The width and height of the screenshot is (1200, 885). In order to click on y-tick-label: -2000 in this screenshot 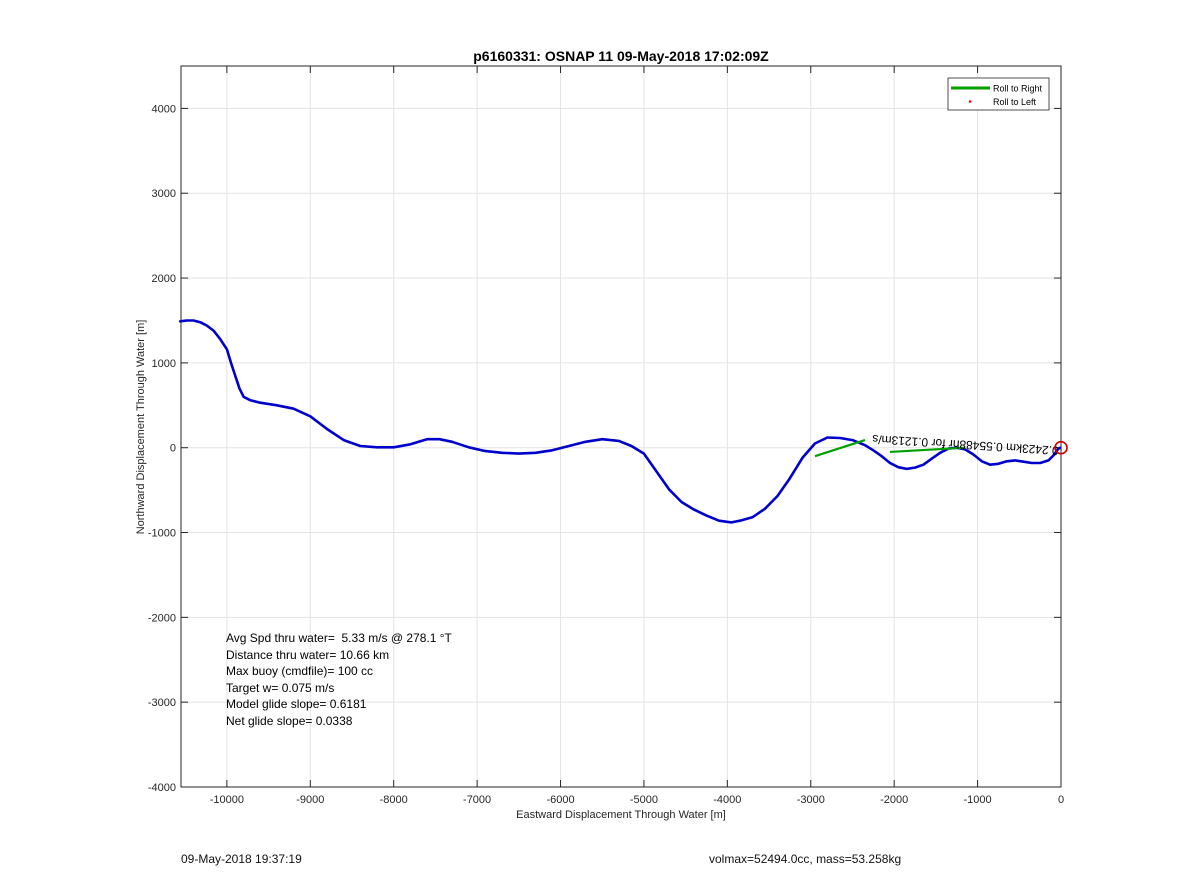, I will do `click(162, 618)`.